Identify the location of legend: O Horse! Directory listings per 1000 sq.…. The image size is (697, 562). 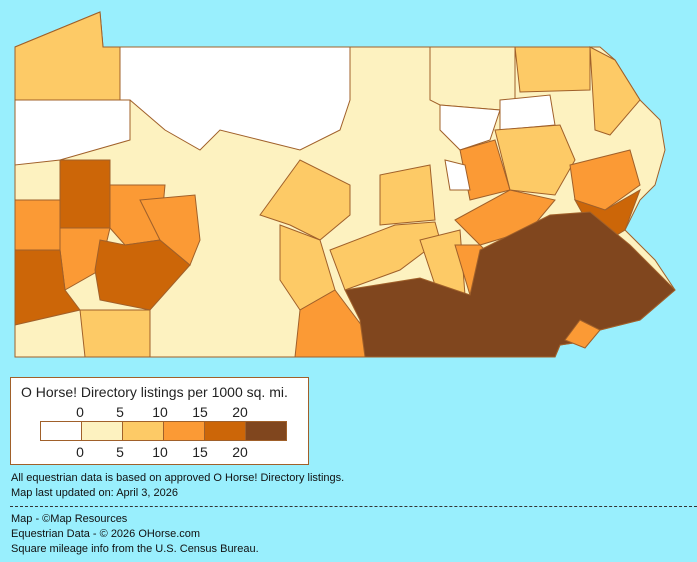
(159, 421).